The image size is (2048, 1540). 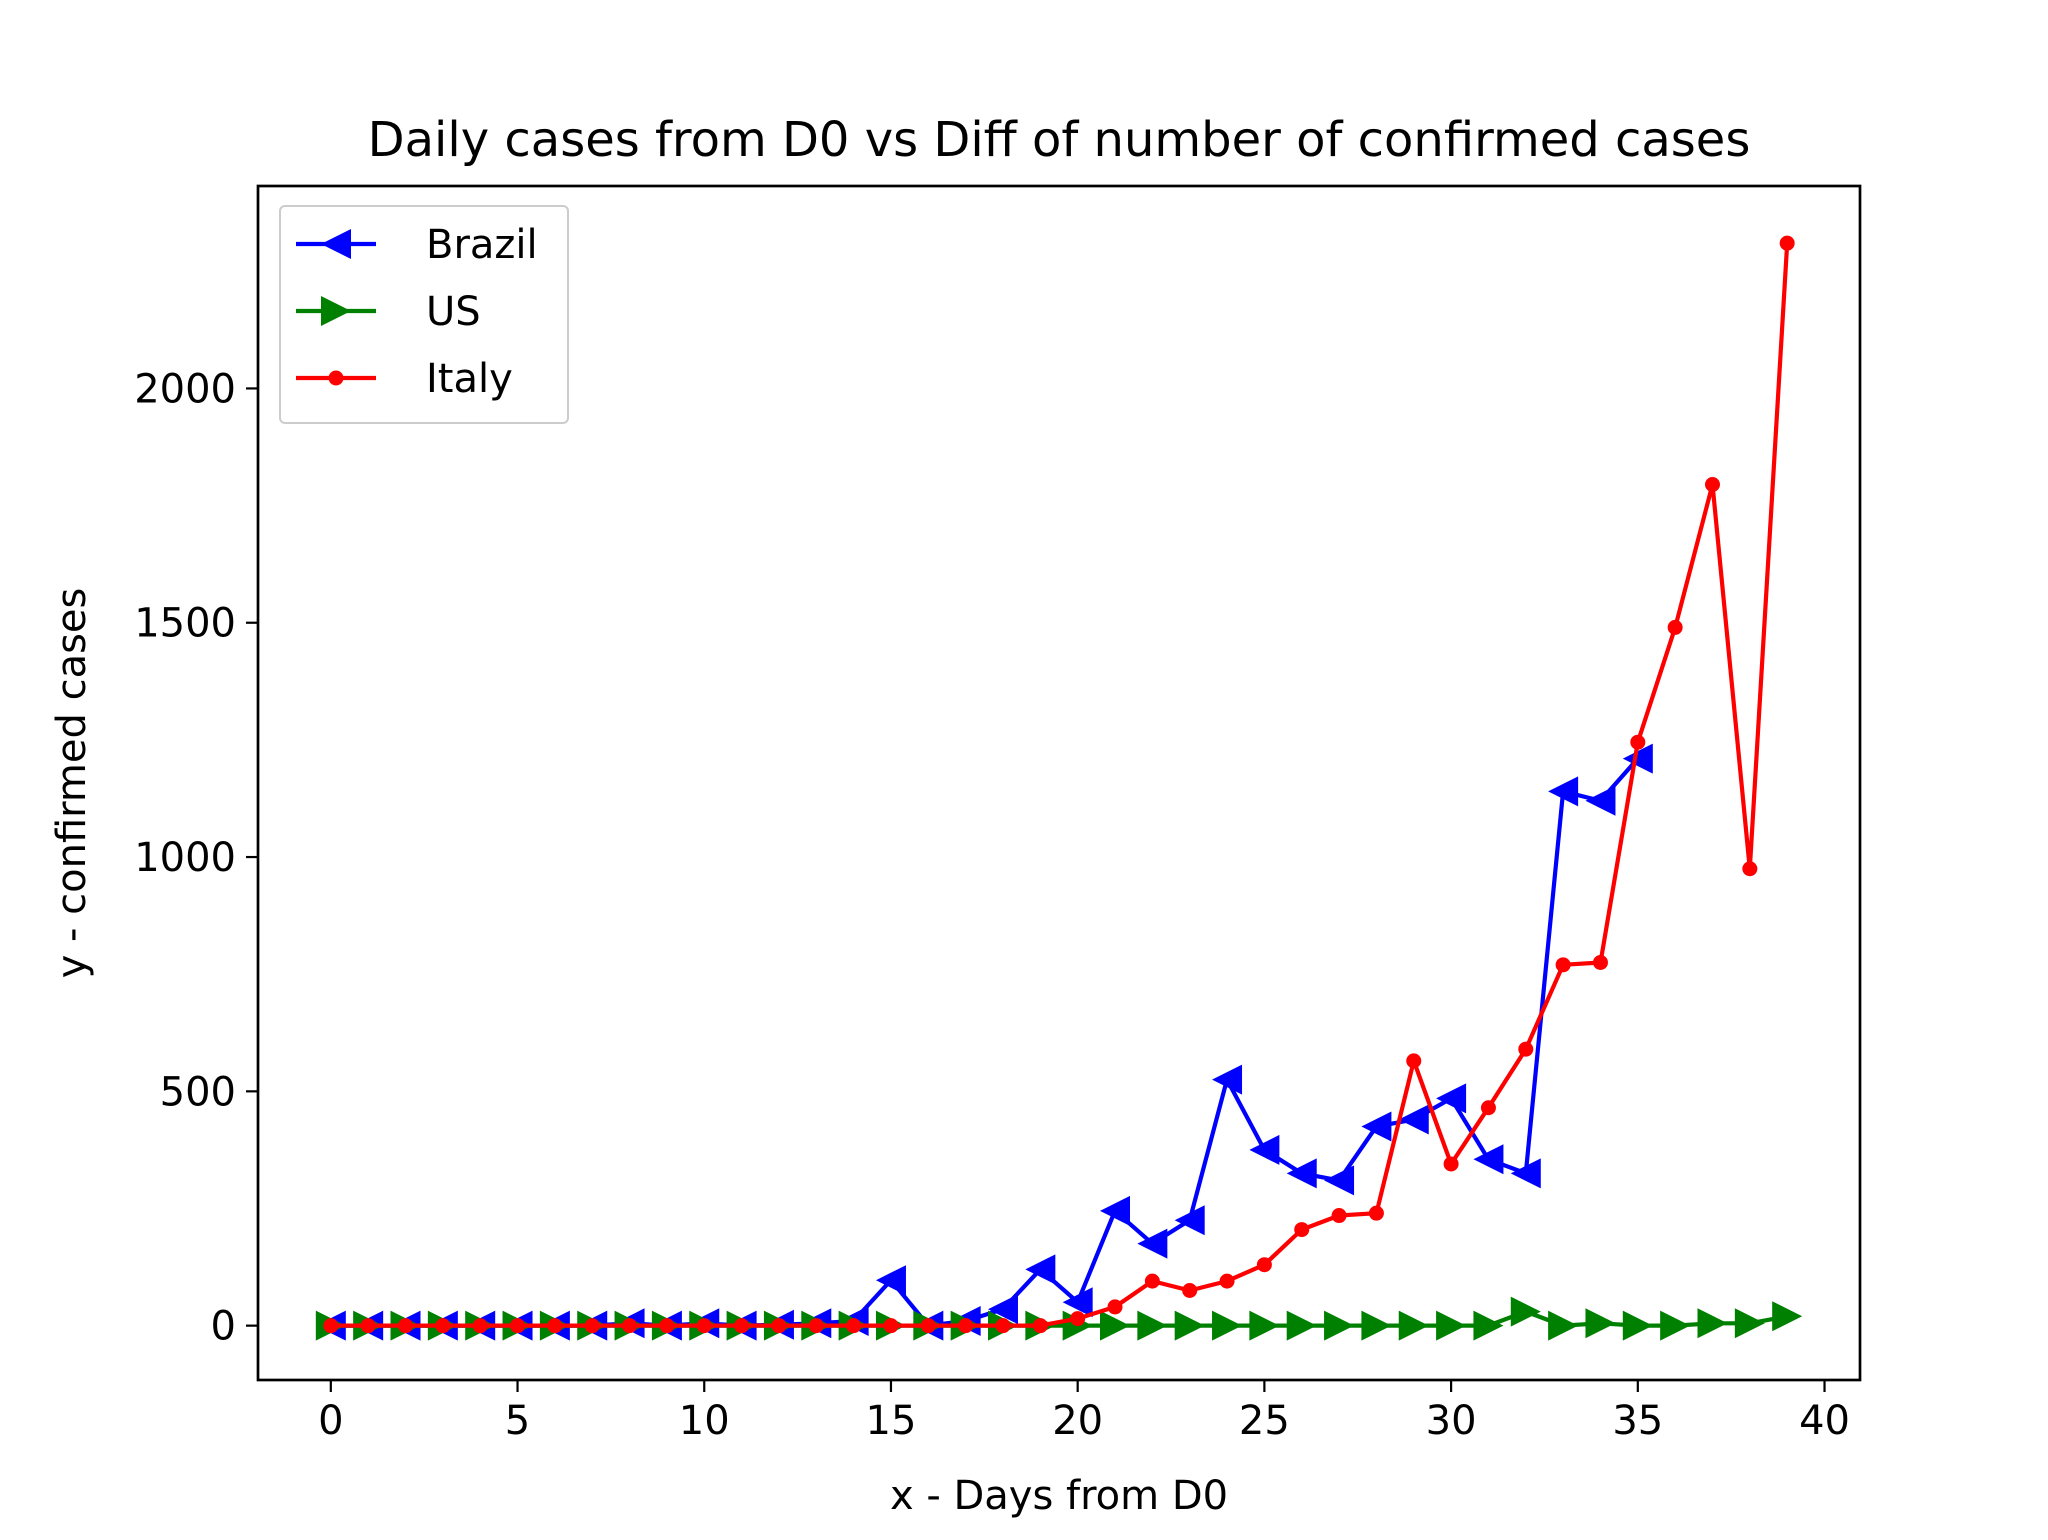 I want to click on legend-box, so click(x=424, y=314).